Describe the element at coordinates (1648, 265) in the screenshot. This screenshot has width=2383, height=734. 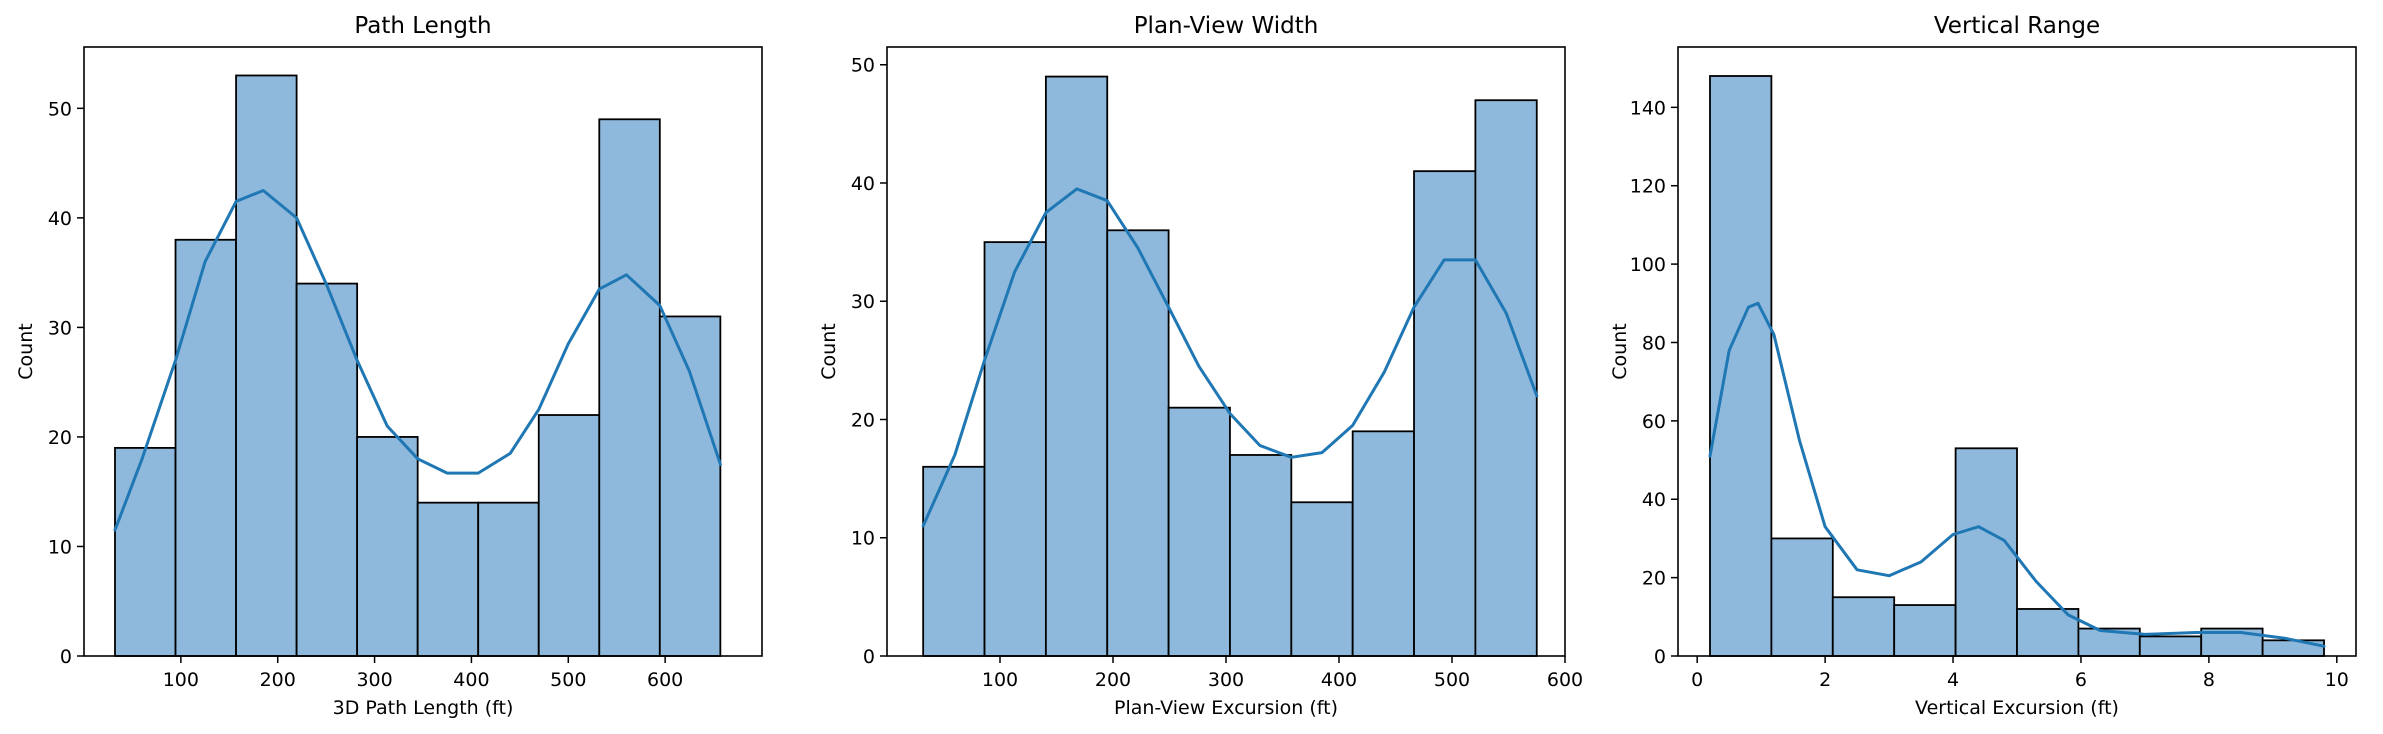
I see `y-tick-label: 100` at that location.